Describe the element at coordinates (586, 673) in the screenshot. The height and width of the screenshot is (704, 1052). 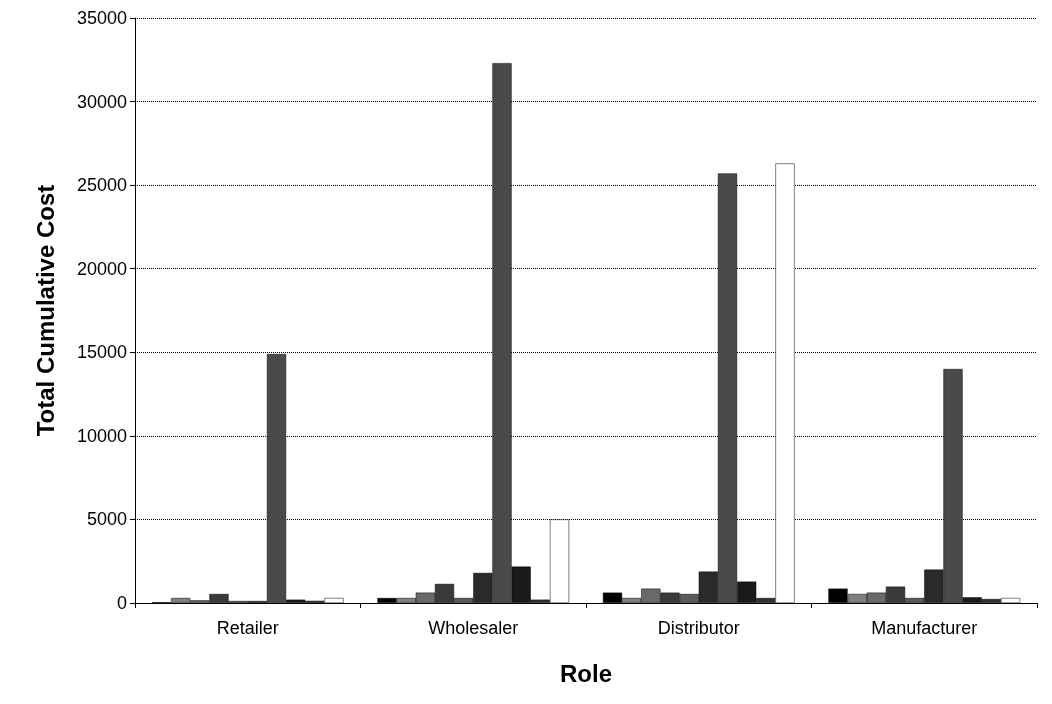
I see `x-axis-title: Role` at that location.